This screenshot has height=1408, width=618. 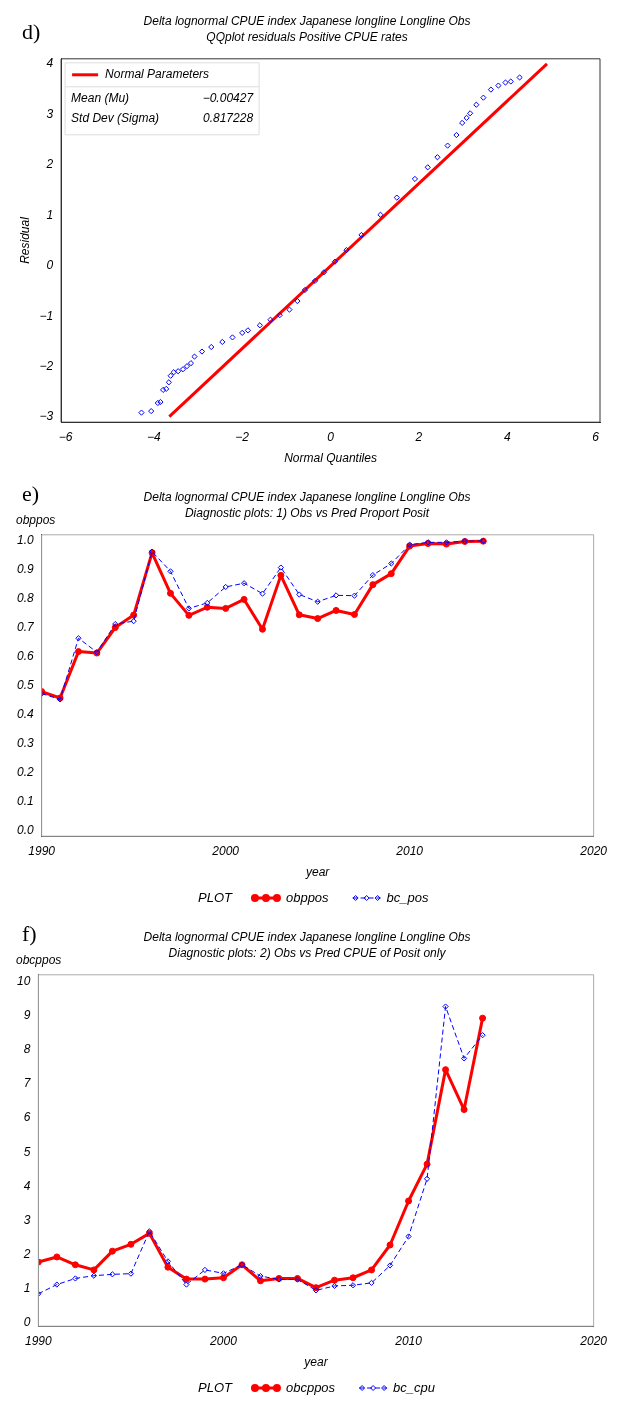 What do you see at coordinates (25, 626) in the screenshot?
I see `y-tick-label: 0.7` at bounding box center [25, 626].